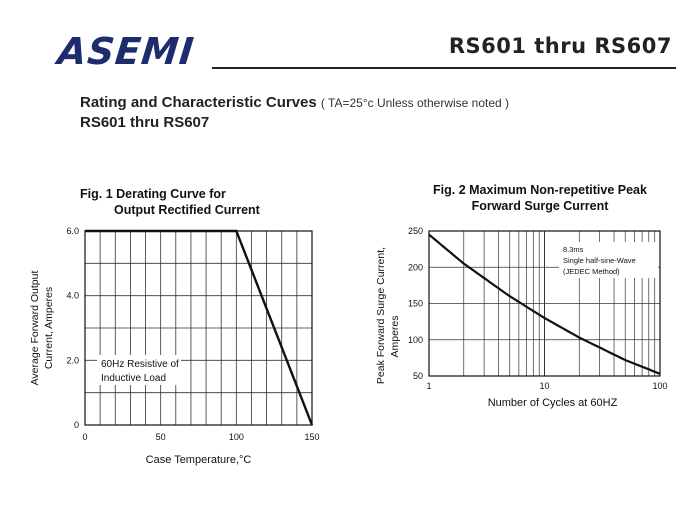 The width and height of the screenshot is (700, 508). What do you see at coordinates (428, 386) in the screenshot?
I see `fig2-x-tick-label: 1` at bounding box center [428, 386].